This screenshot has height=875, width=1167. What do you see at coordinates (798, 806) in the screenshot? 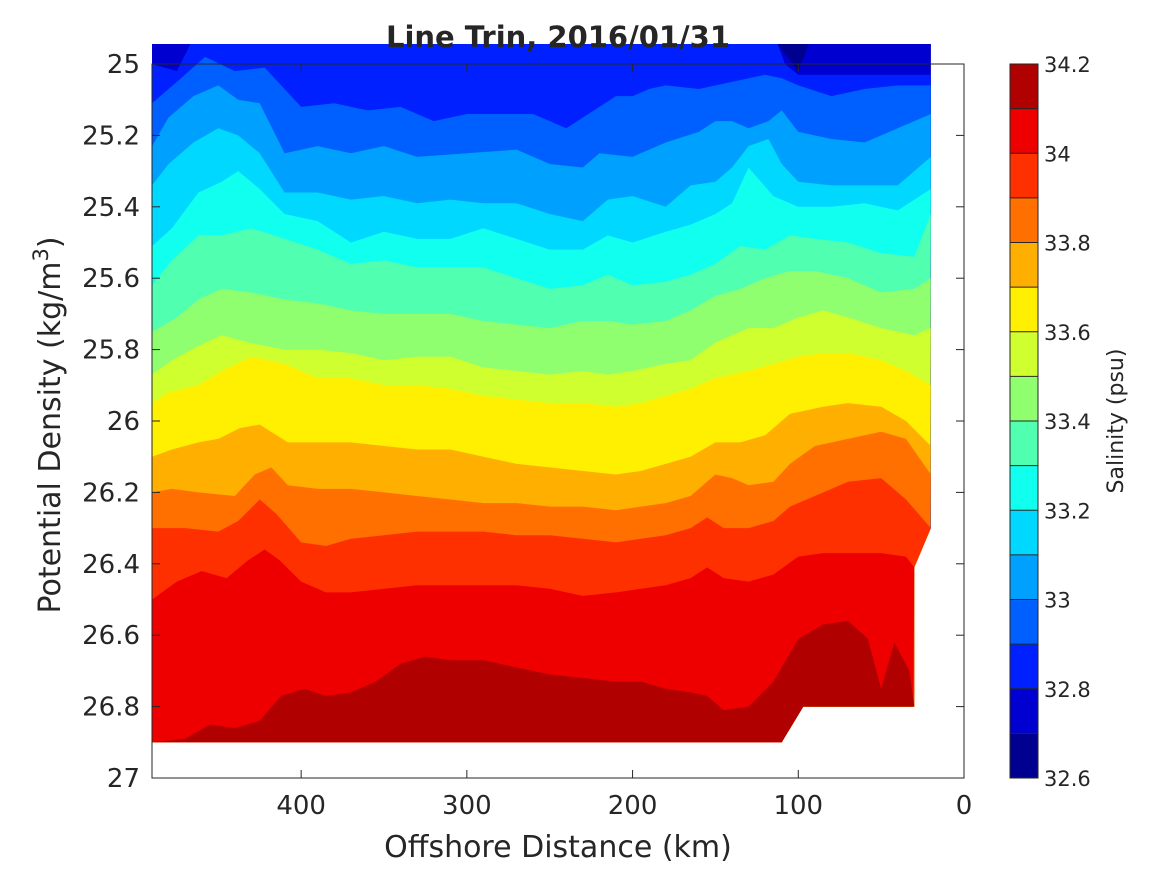
I see `x-tick-label: 100` at bounding box center [798, 806].